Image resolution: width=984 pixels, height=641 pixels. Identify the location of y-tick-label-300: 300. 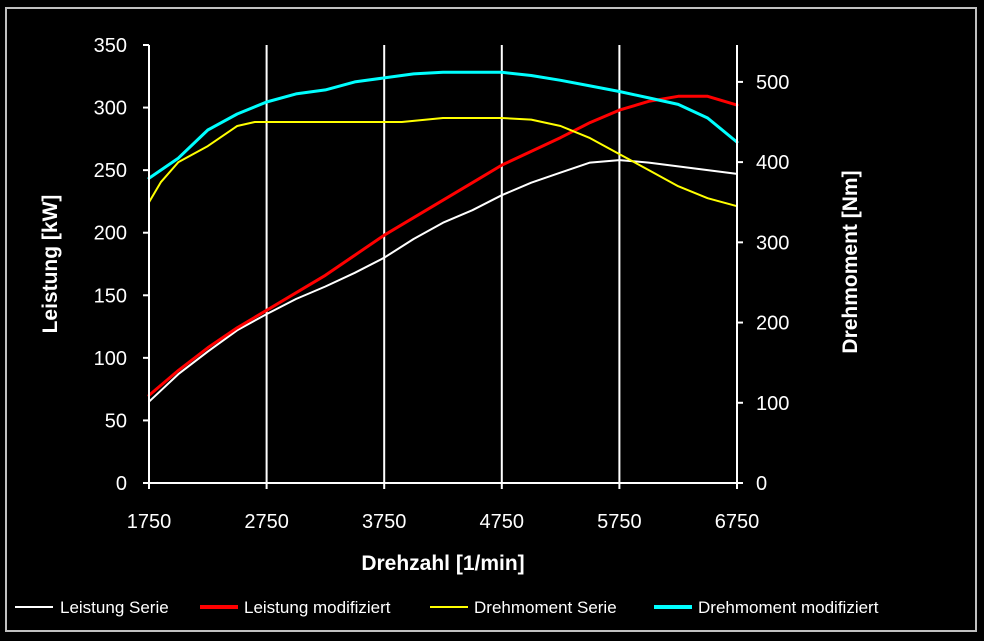
(110, 109).